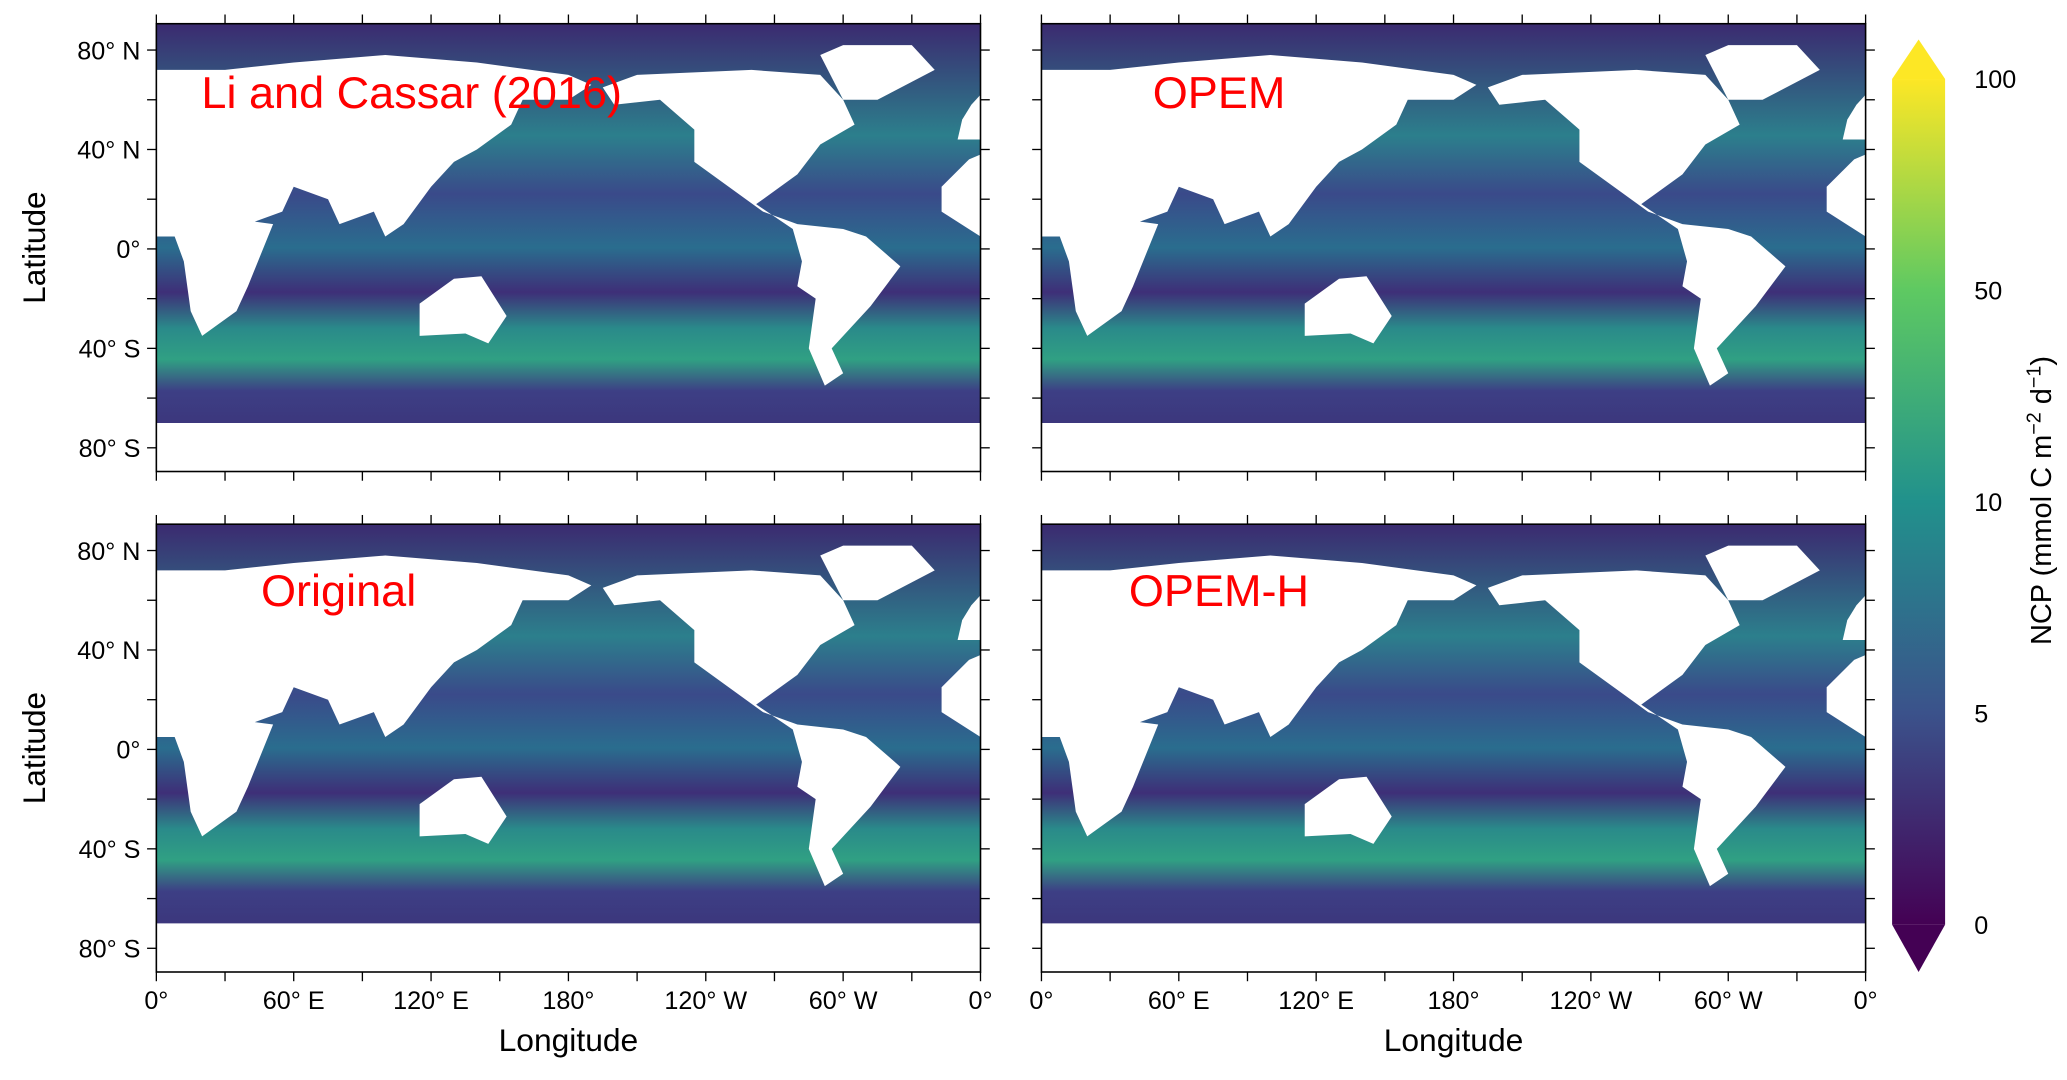 The height and width of the screenshot is (1080, 2067). Describe the element at coordinates (1219, 92) in the screenshot. I see `panel-label: OPEM` at that location.